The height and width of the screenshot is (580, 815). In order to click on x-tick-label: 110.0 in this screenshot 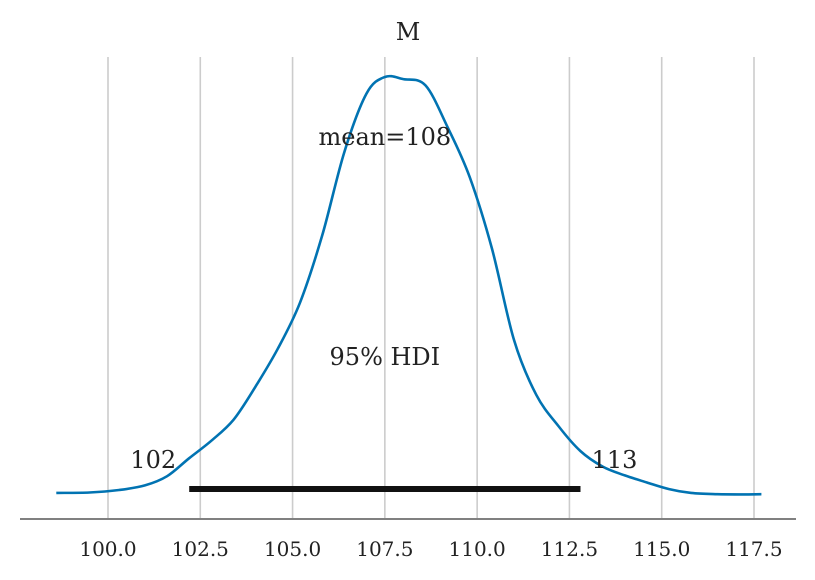, I will do `click(477, 549)`.